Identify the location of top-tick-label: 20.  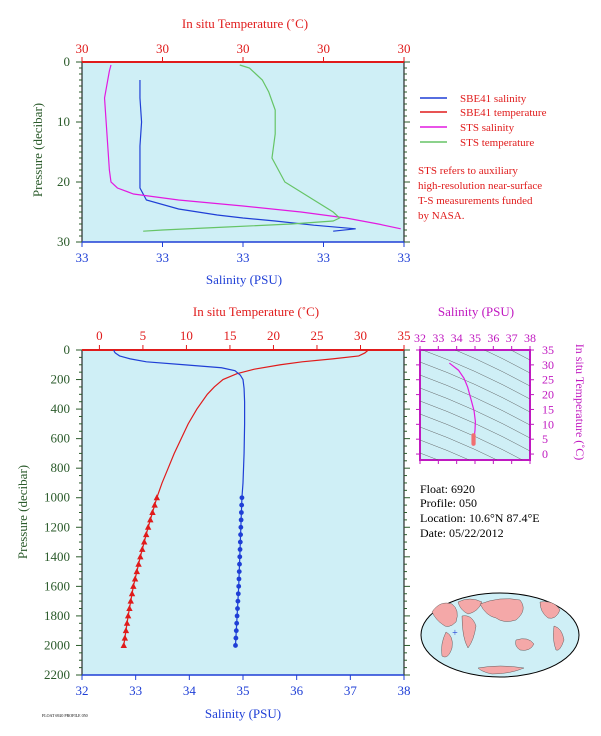
(273, 335).